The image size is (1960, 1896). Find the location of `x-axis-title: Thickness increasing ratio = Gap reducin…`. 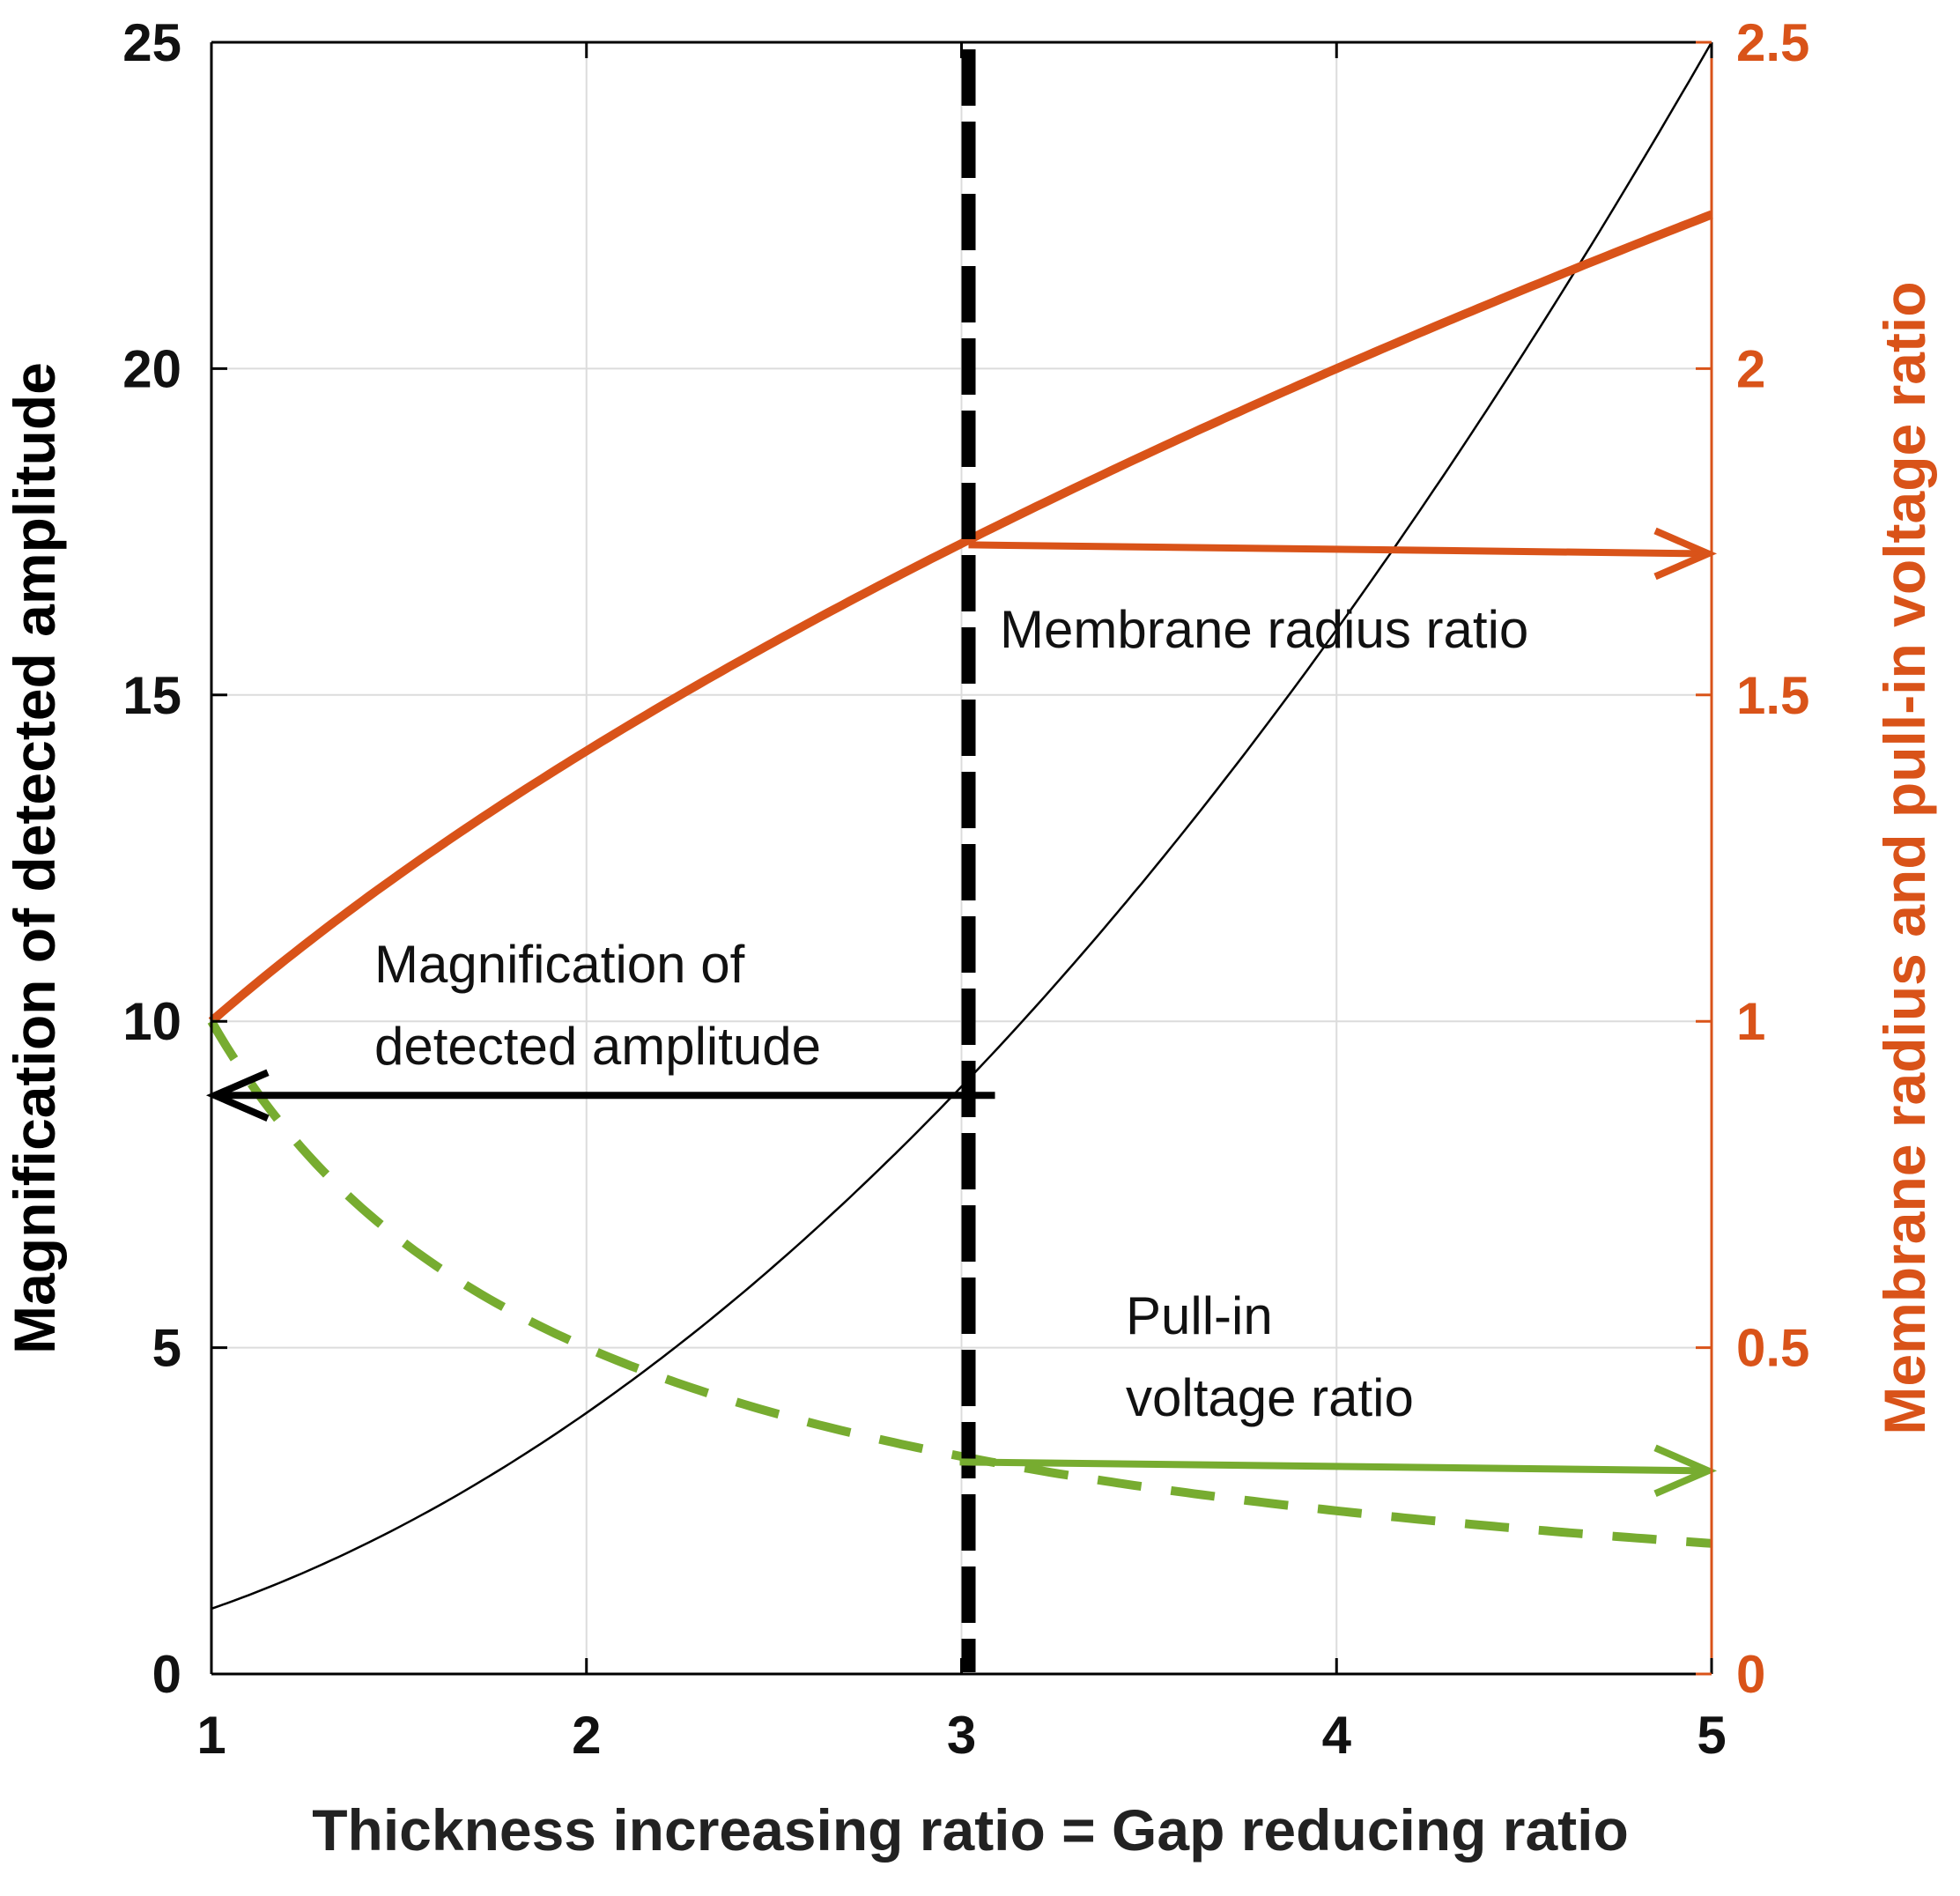

x-axis-title: Thickness increasing ratio = Gap reducin… is located at coordinates (970, 1830).